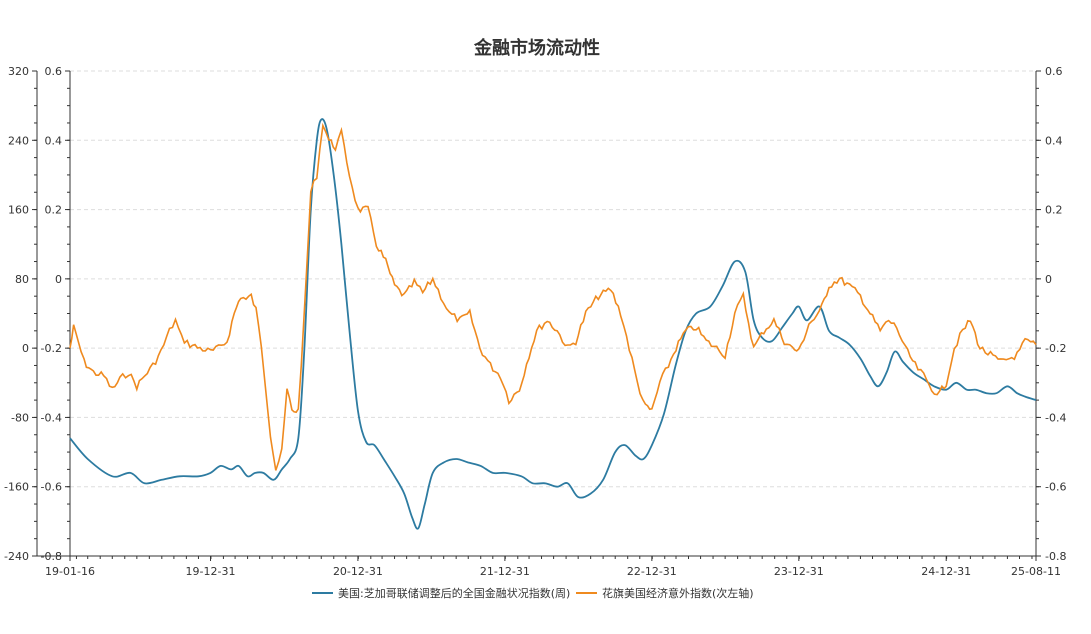 Image resolution: width=1091 pixels, height=634 pixels. Describe the element at coordinates (1051, 314) in the screenshot. I see `right-axis-ticks: 0.6 0.4 0.2 0 -0.2 -0.4 -0.6 -0.8` at that location.